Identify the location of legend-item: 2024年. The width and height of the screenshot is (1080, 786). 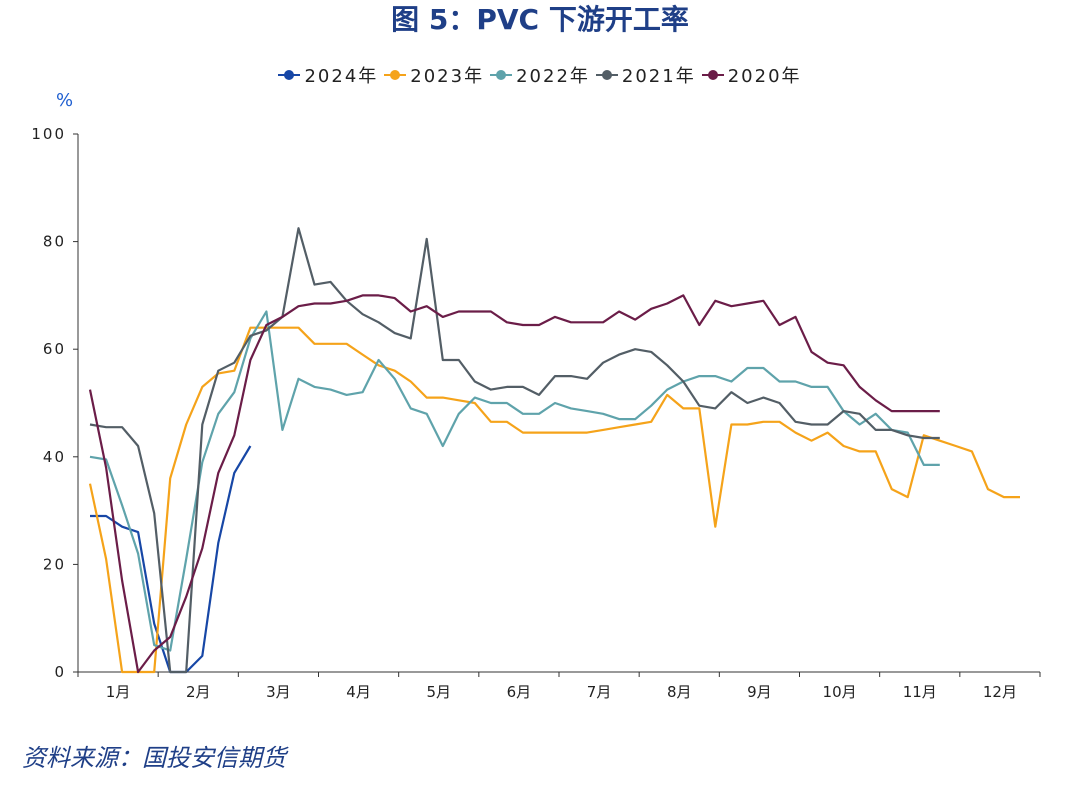
(328, 75).